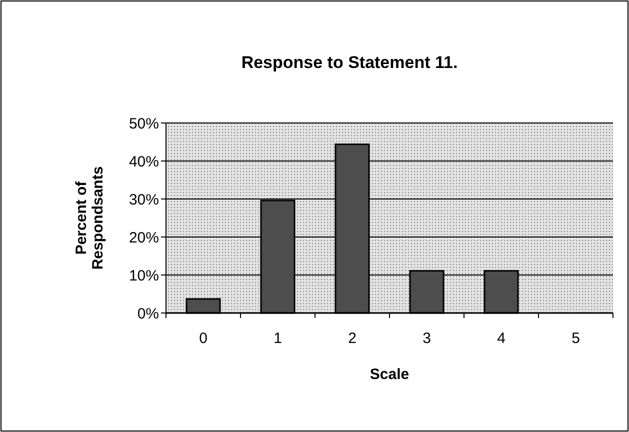 This screenshot has width=629, height=432. I want to click on y-tick-label: 50%, so click(143, 123).